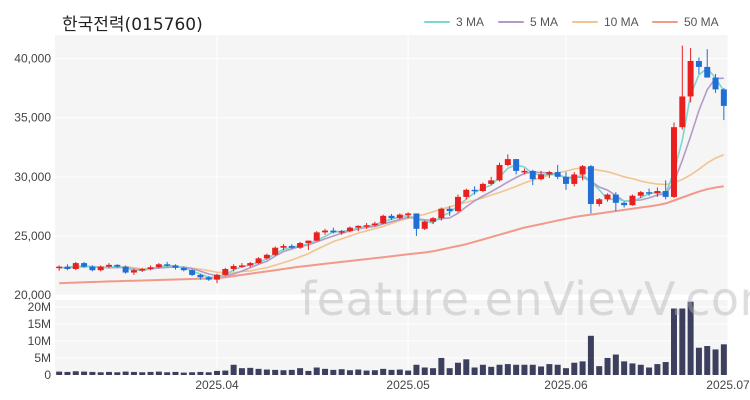 The width and height of the screenshot is (750, 400). Describe the element at coordinates (32, 295) in the screenshot. I see `price-tick-label: 20,000` at that location.